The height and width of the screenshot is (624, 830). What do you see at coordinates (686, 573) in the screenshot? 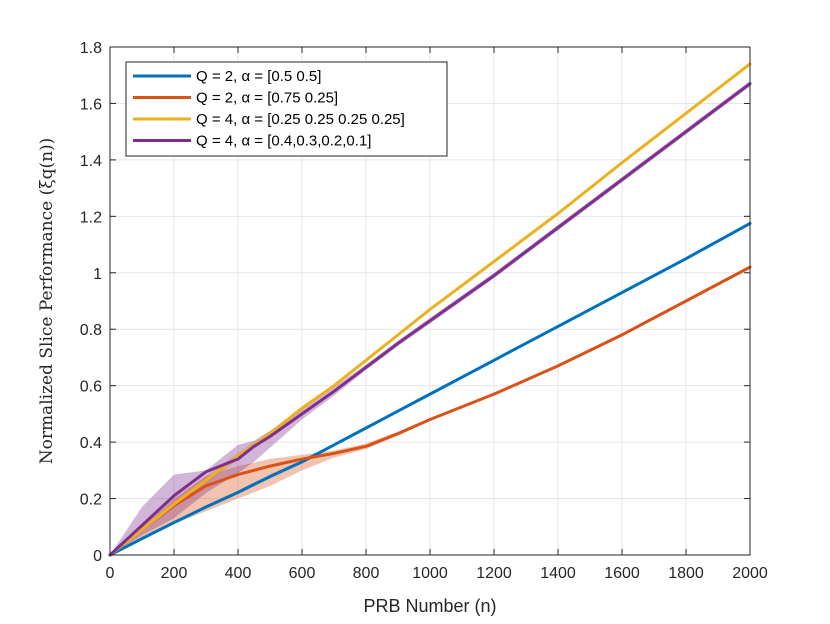
I see `x-tick-label: 1800` at bounding box center [686, 573].